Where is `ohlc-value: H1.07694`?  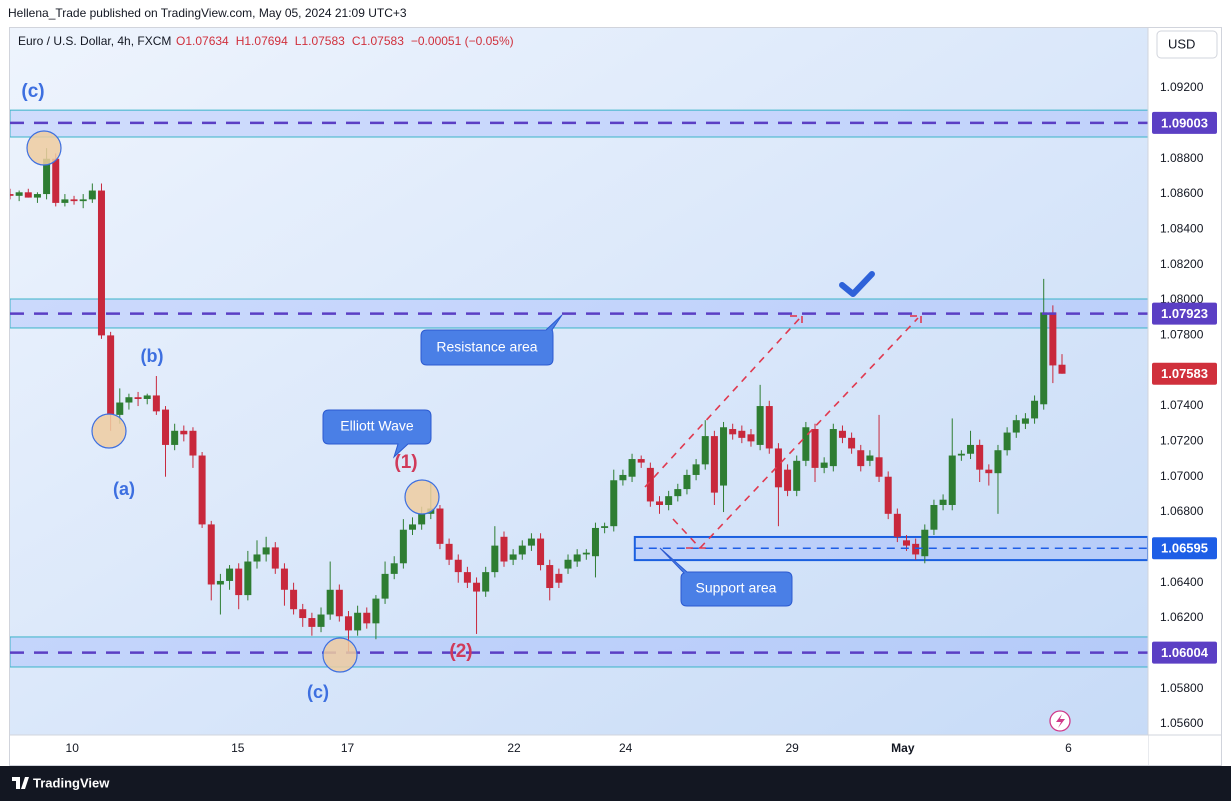 ohlc-value: H1.07694 is located at coordinates (262, 41).